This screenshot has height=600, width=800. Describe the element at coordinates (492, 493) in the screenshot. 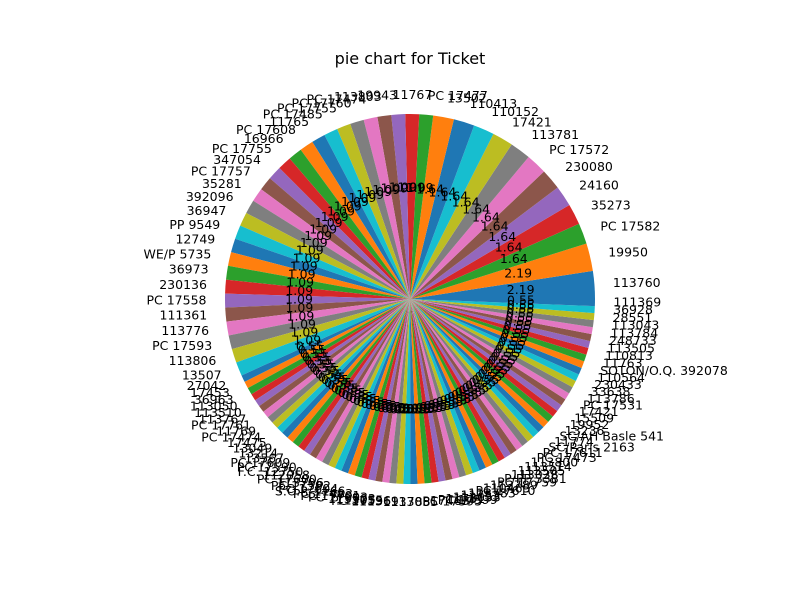

I see `slice-label: 113783` at that location.